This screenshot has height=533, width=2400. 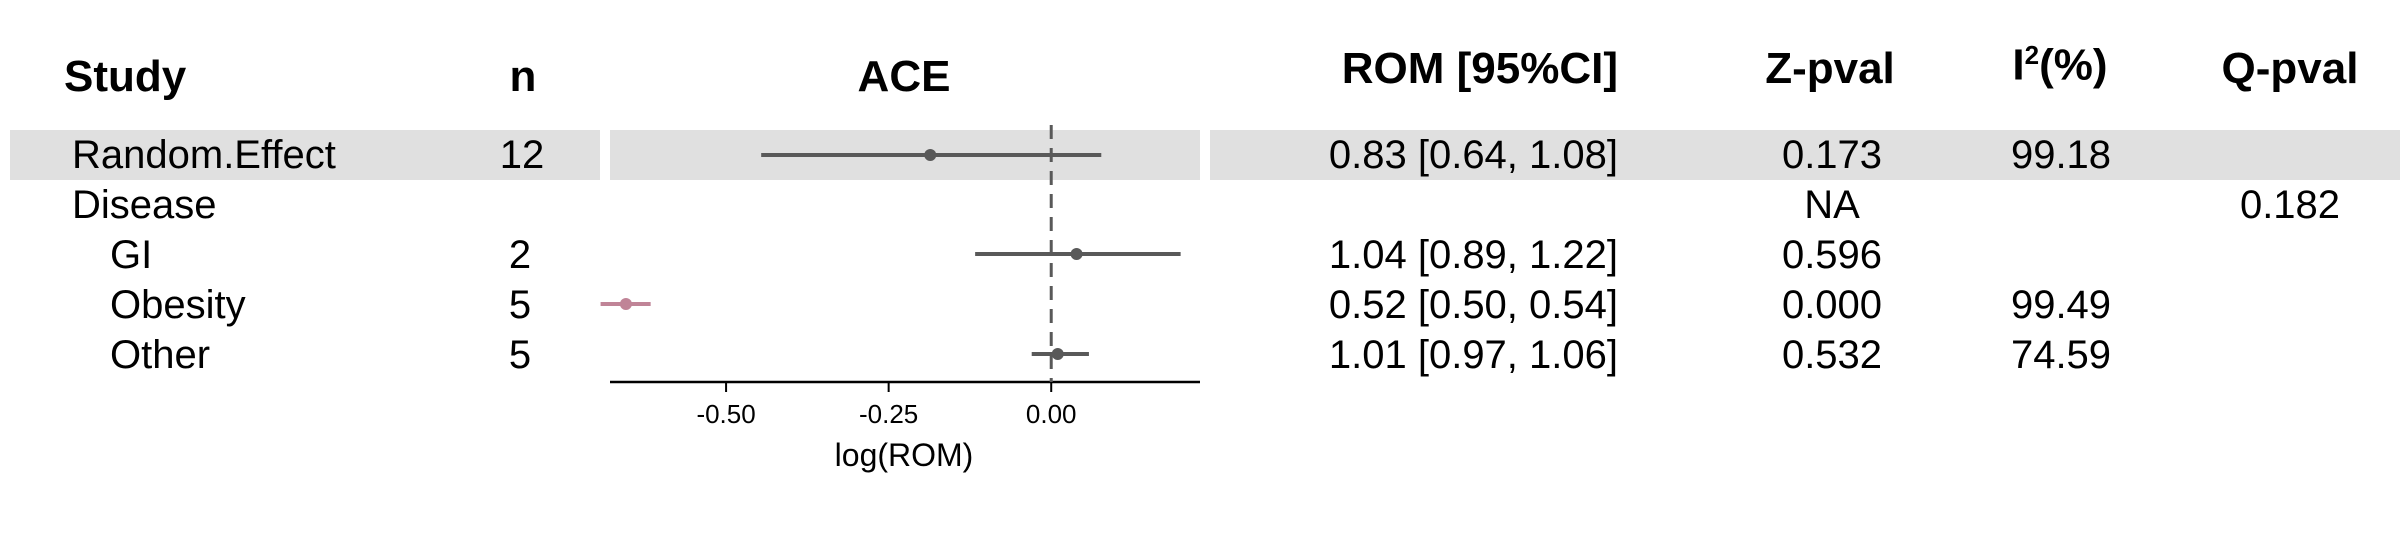 What do you see at coordinates (520, 255) in the screenshot?
I see `row-n: 2` at bounding box center [520, 255].